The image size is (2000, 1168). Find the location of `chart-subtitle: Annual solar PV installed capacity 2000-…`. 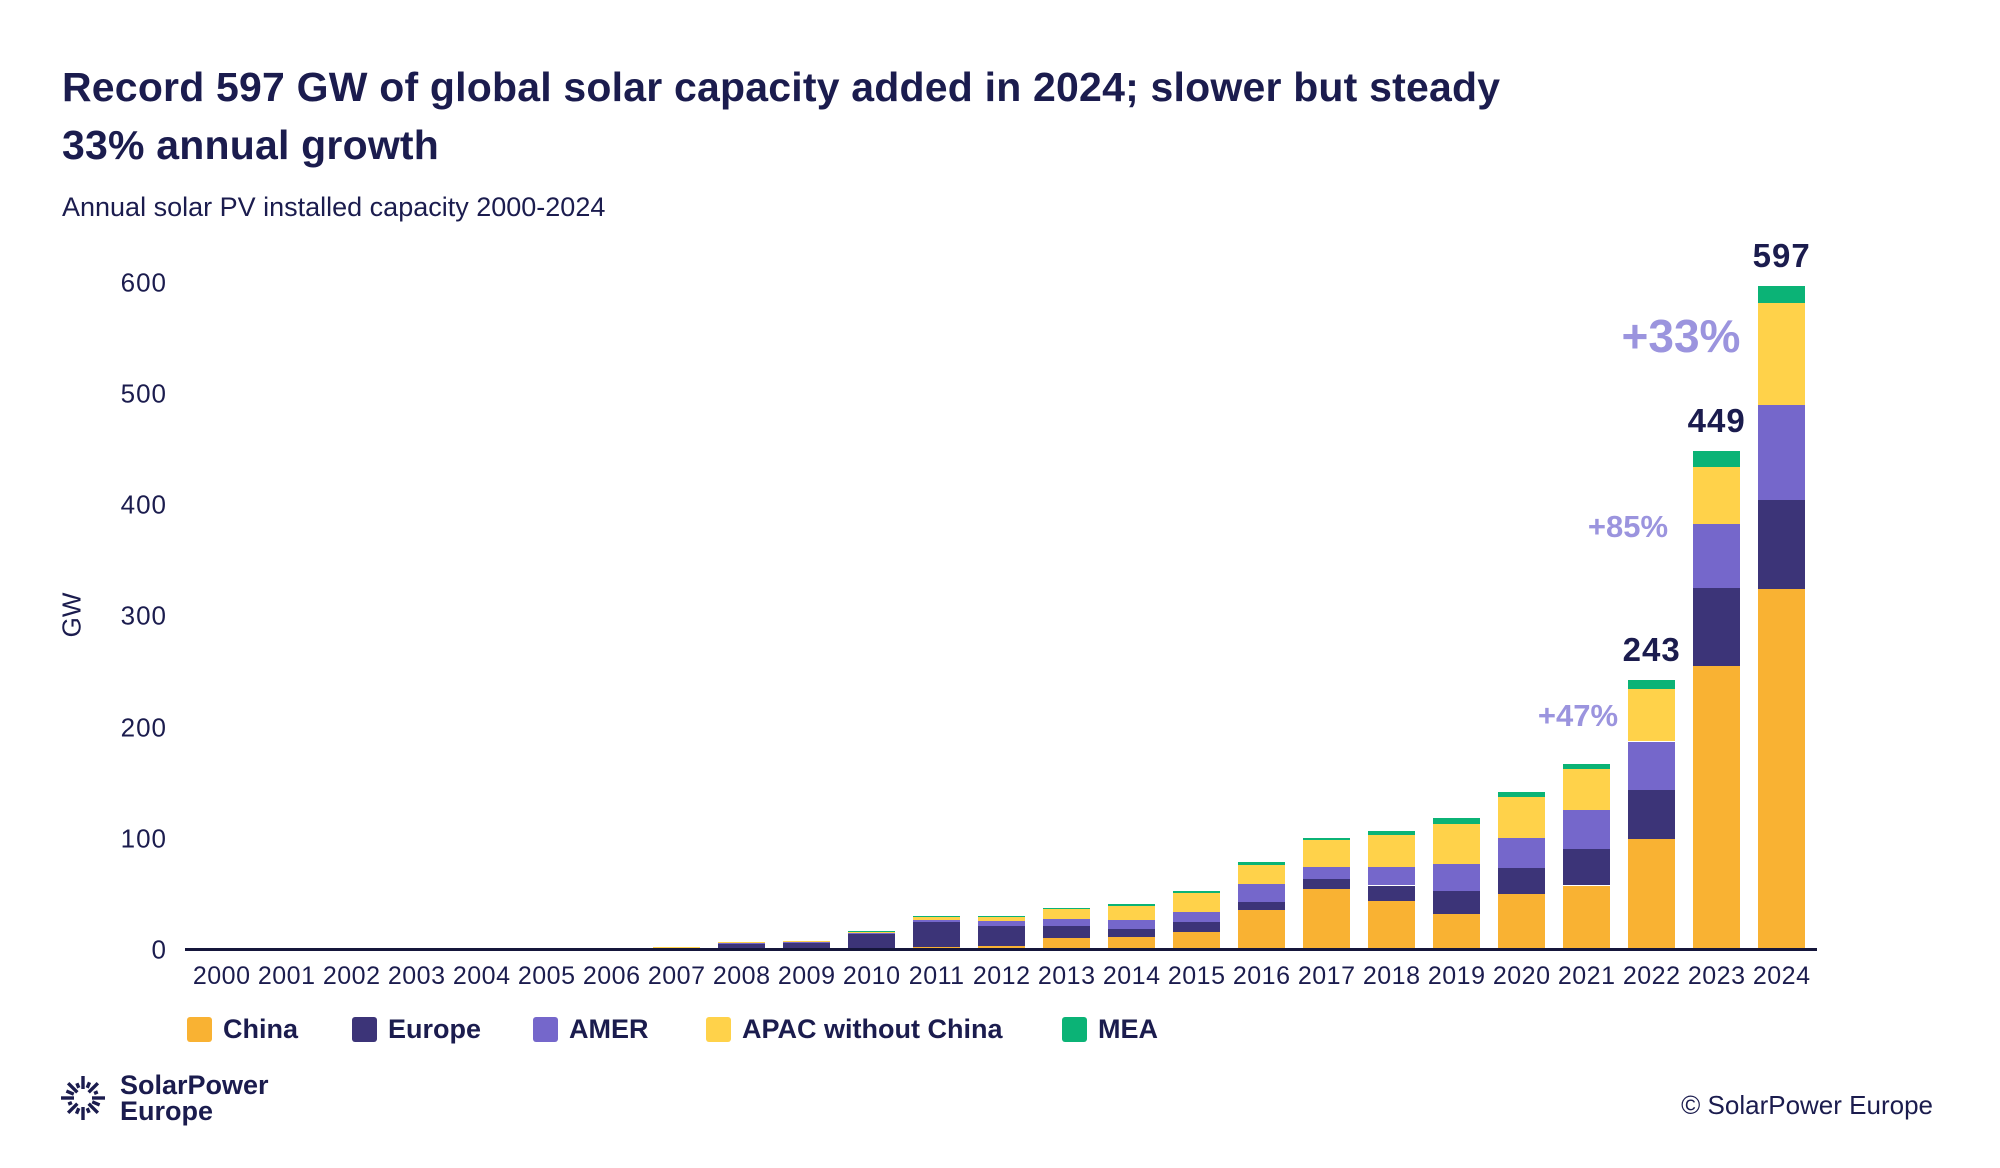

chart-subtitle: Annual solar PV installed capacity 2000-… is located at coordinates (334, 207).